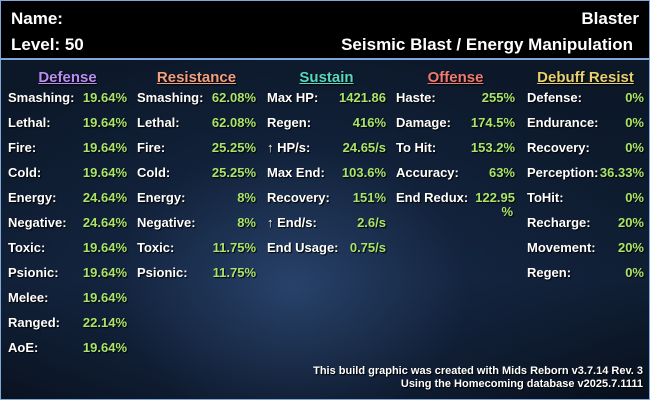 Image resolution: width=650 pixels, height=400 pixels. What do you see at coordinates (234, 247) in the screenshot?
I see `stat-value: 11.75%` at bounding box center [234, 247].